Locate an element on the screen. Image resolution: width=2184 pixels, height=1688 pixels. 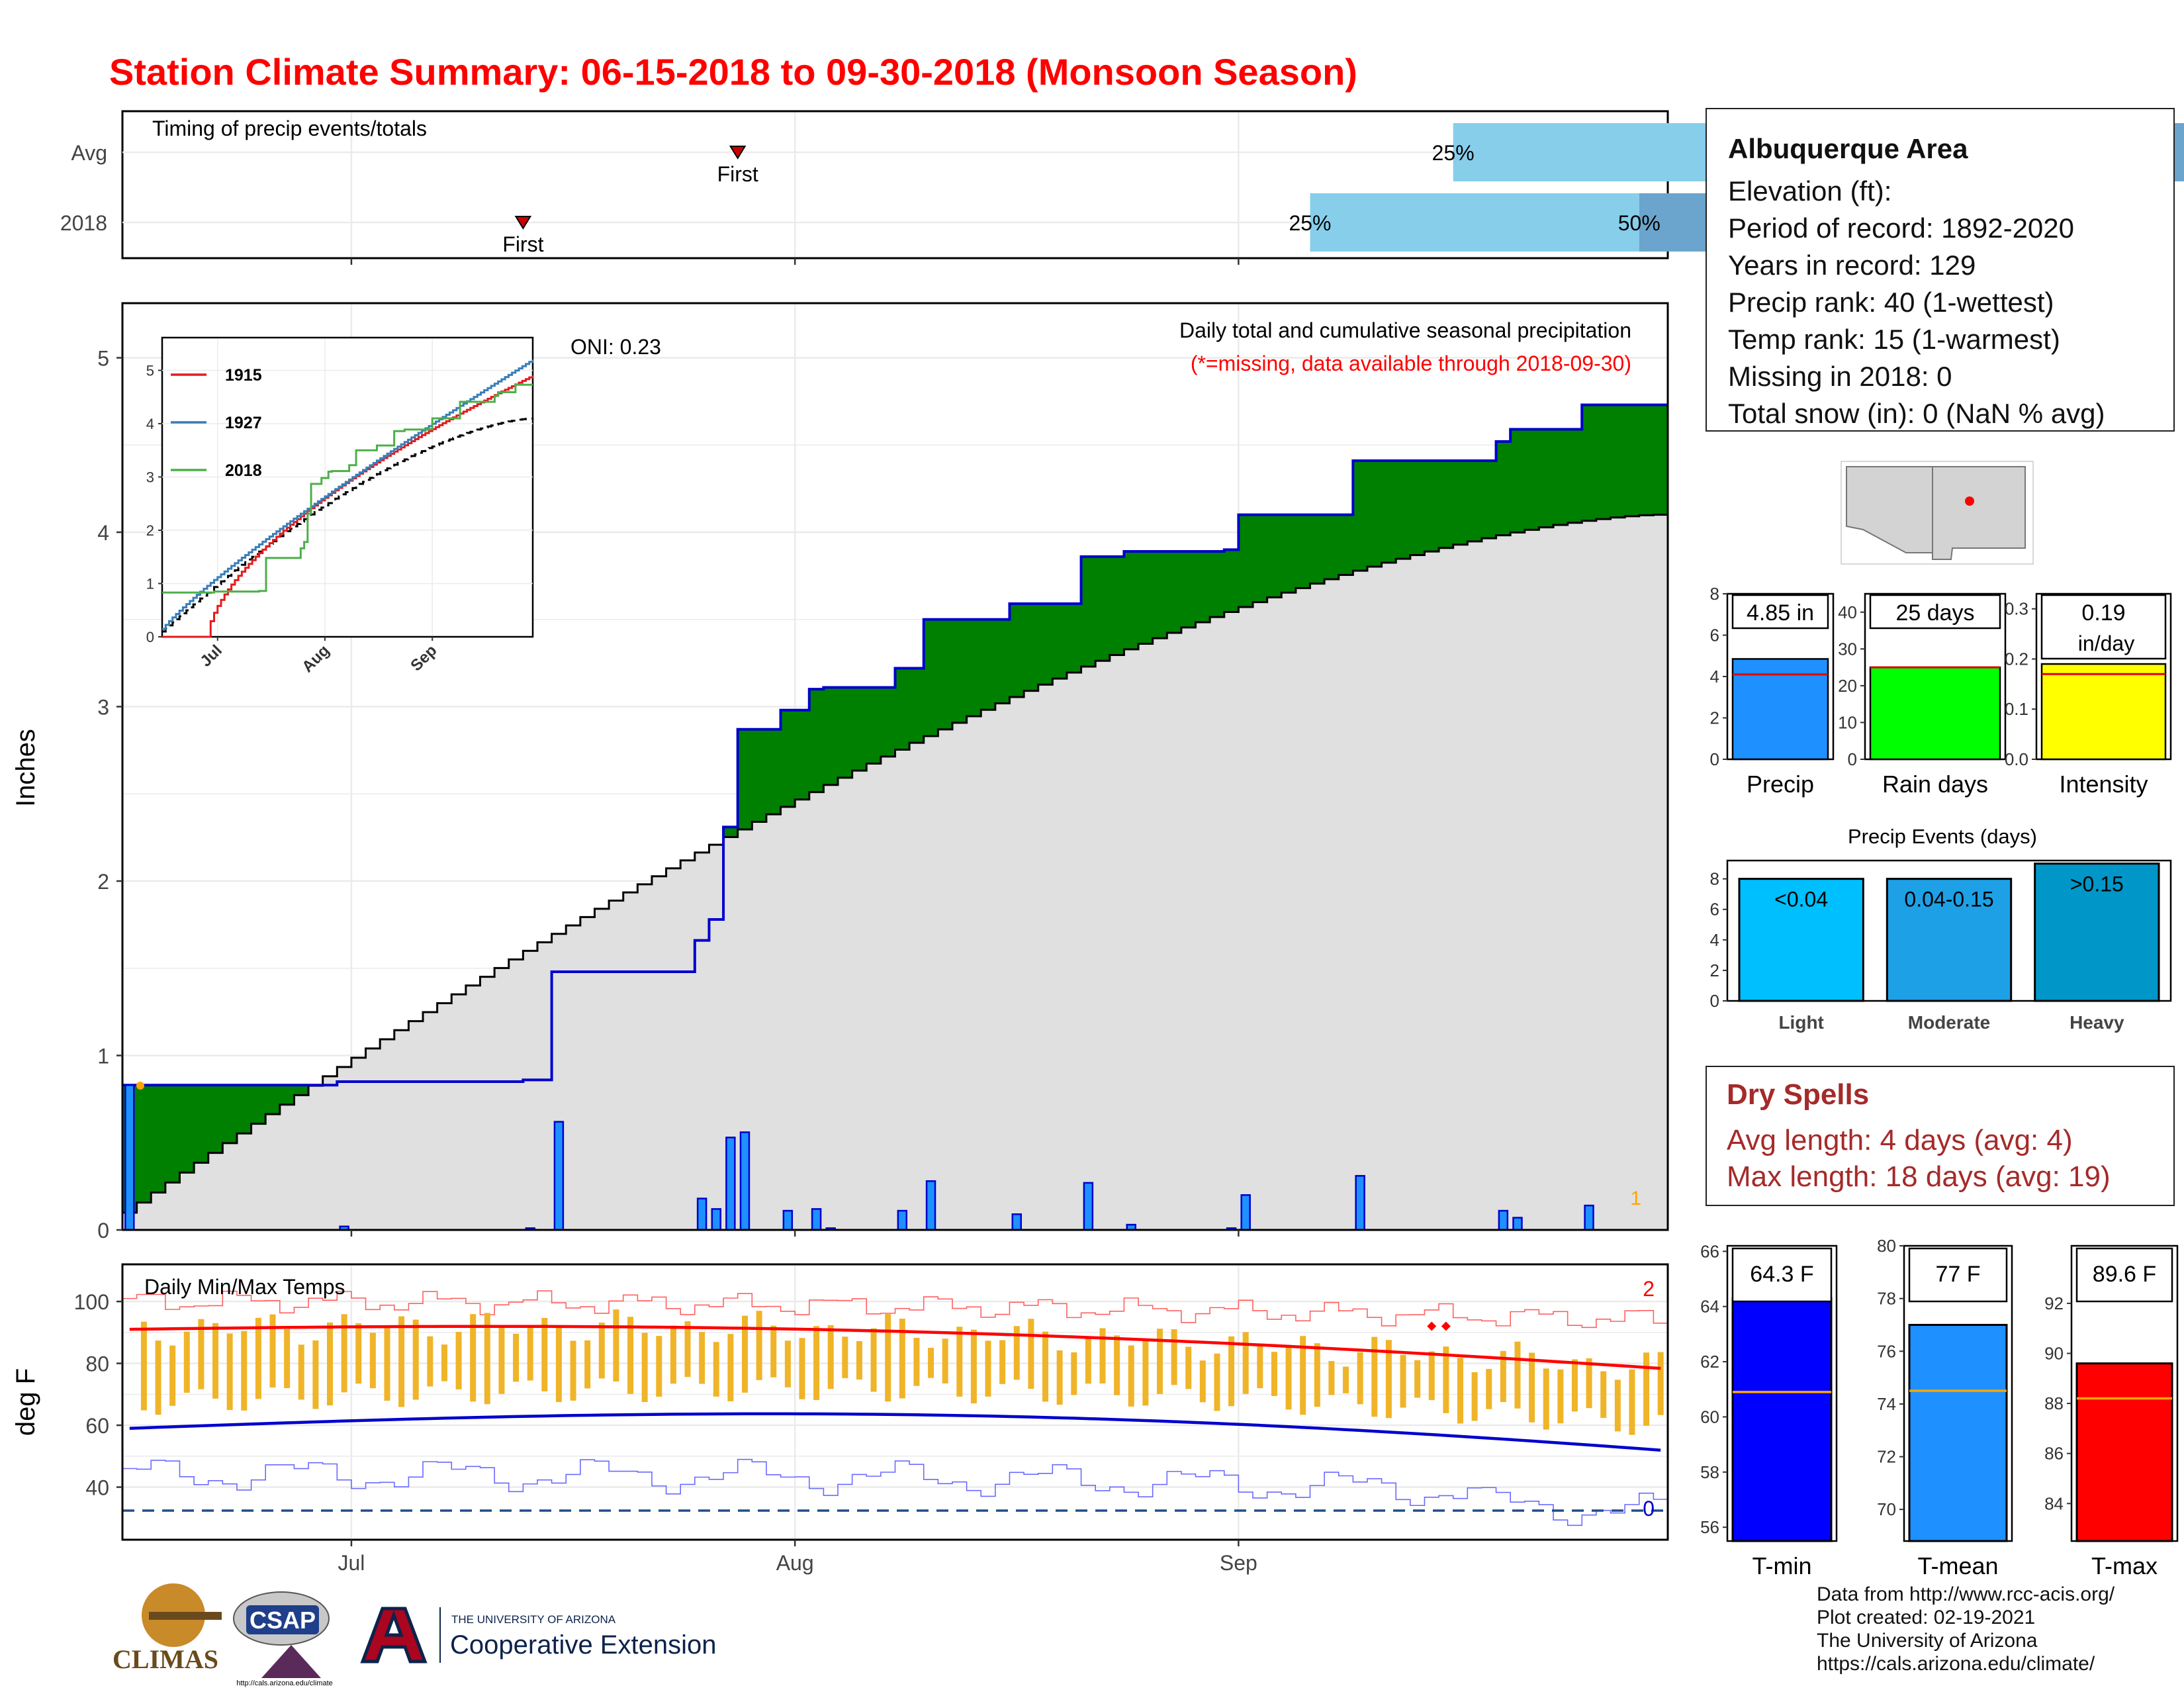
temp-chart-value-box is located at coordinates (1782, 1275).